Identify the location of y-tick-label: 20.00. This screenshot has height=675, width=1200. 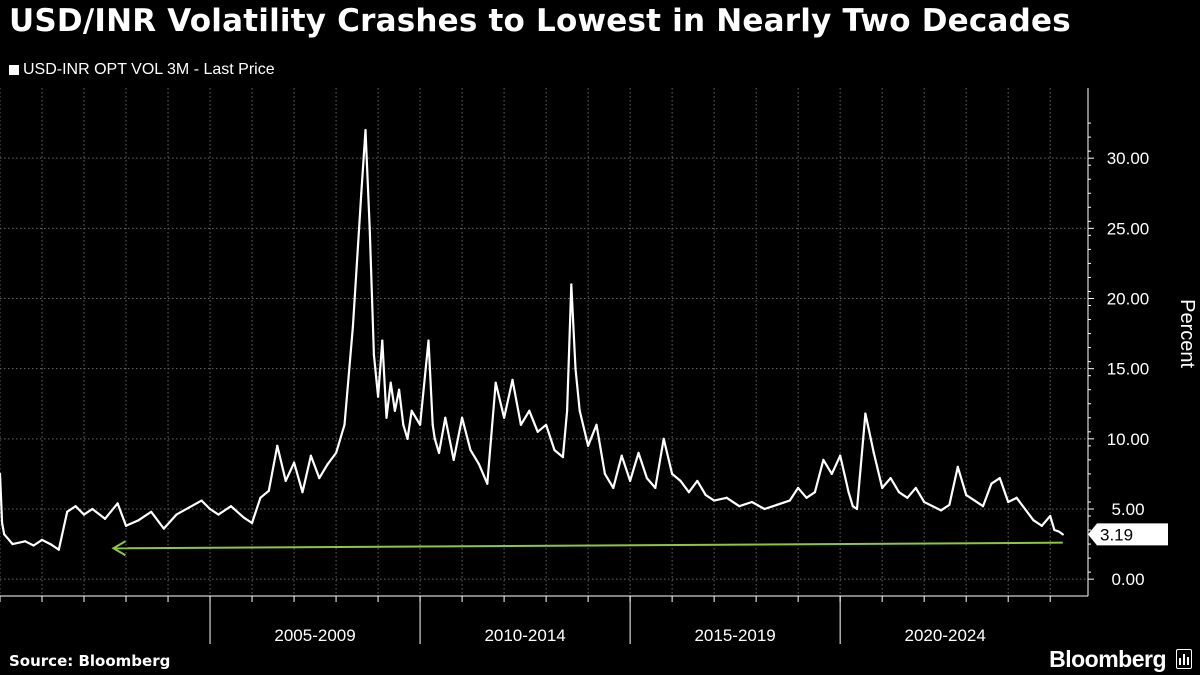
(1128, 298).